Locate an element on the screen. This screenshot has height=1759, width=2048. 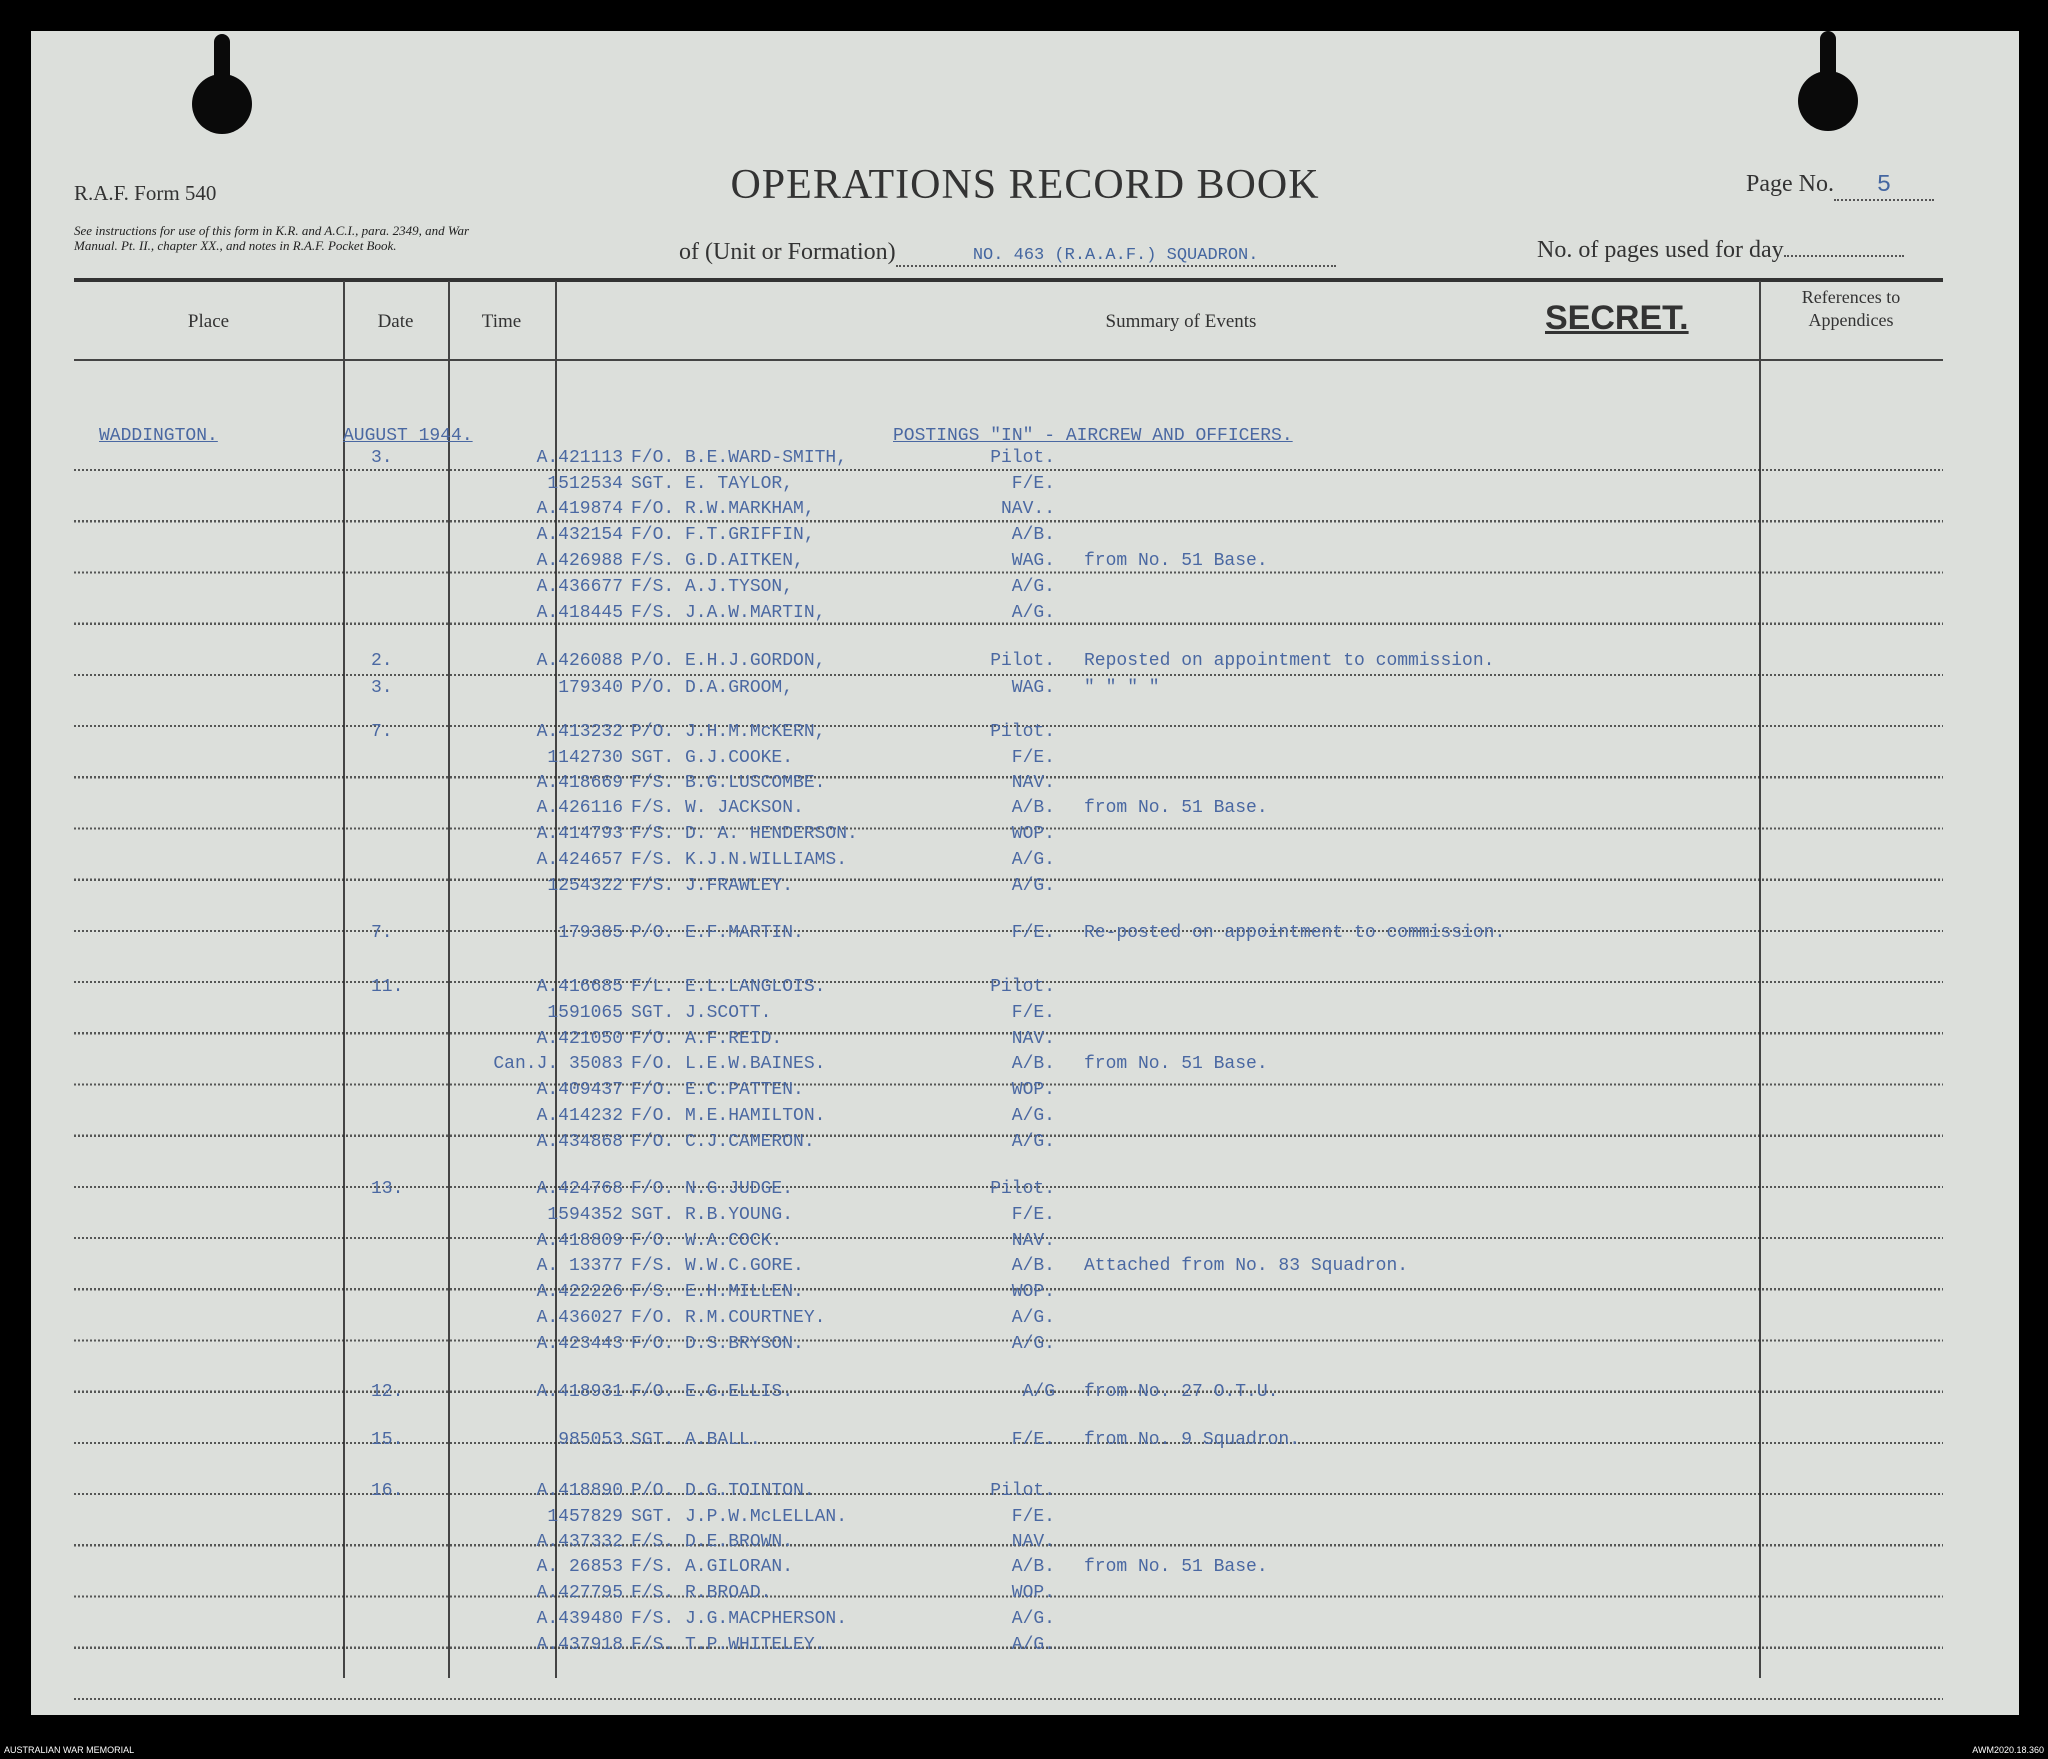
entry-service-number: A.422226 is located at coordinates (579, 1292).